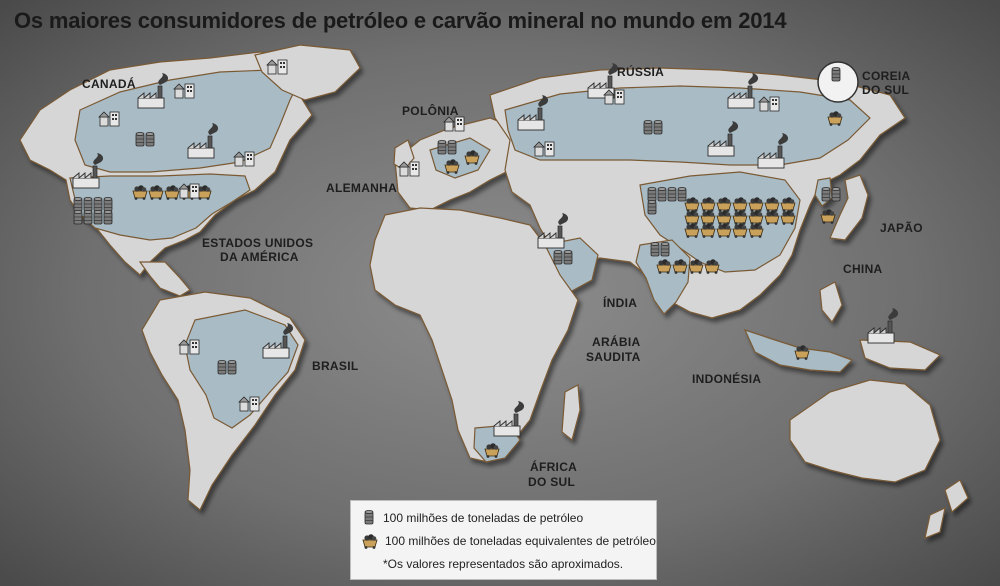 This screenshot has width=1000, height=586. I want to click on label-saudi-arabia-line2: SAUDITA, so click(613, 357).